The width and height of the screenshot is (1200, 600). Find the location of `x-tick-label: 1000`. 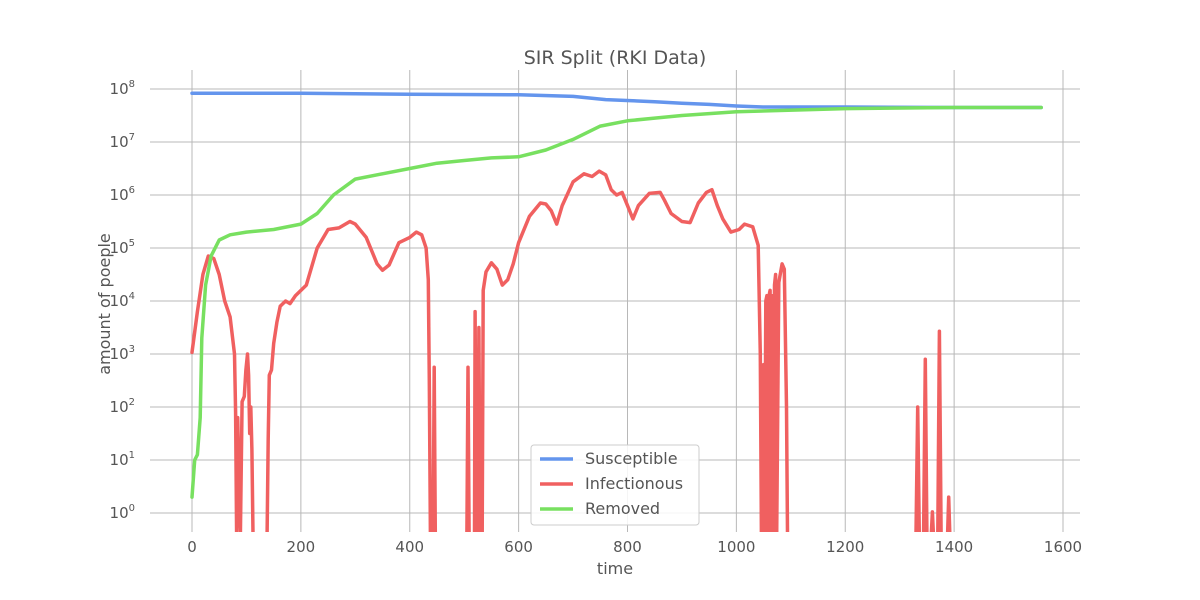

x-tick-label: 1000 is located at coordinates (736, 547).